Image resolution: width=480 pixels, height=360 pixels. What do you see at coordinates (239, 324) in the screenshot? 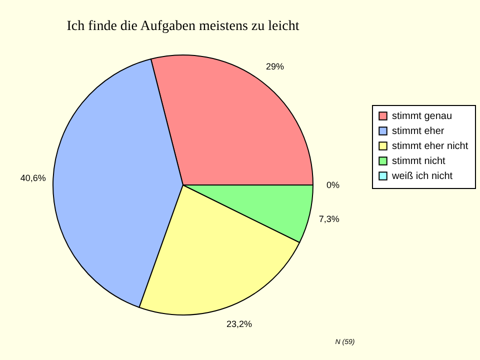
I see `data-label: 23,2%` at bounding box center [239, 324].